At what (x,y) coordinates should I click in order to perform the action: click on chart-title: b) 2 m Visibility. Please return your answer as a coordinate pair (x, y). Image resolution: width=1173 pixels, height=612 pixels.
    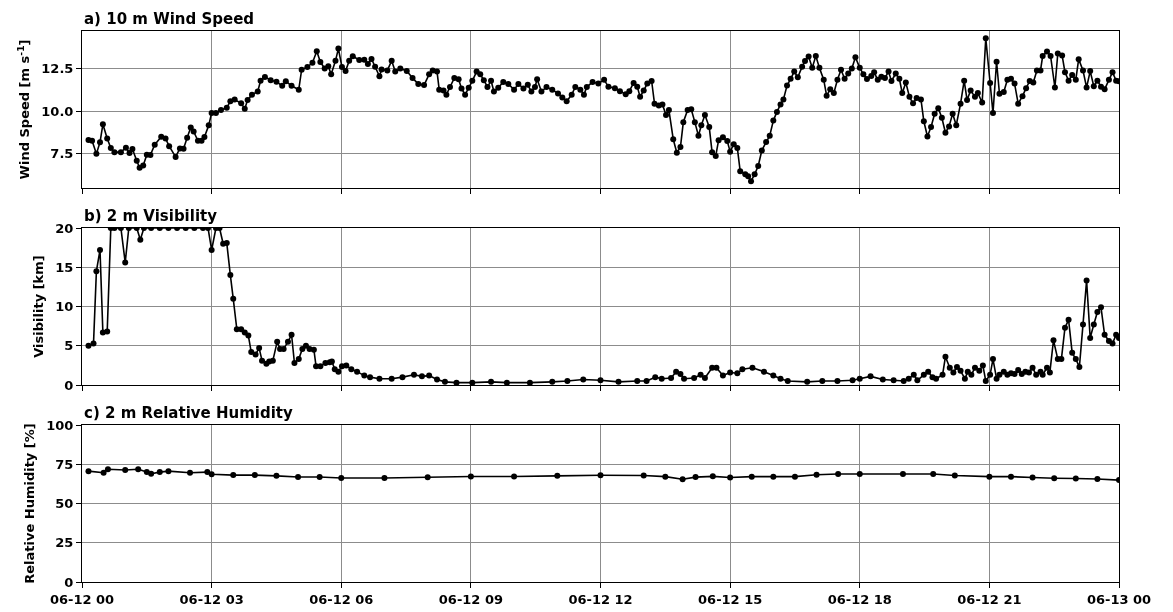
    Looking at the image, I should click on (151, 216).